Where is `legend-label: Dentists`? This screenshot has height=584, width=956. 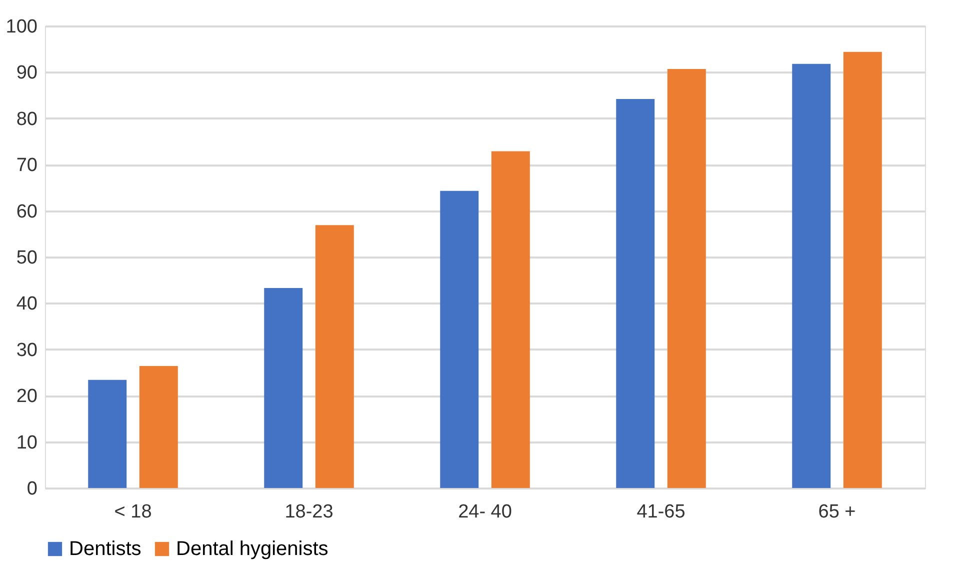 legend-label: Dentists is located at coordinates (105, 549).